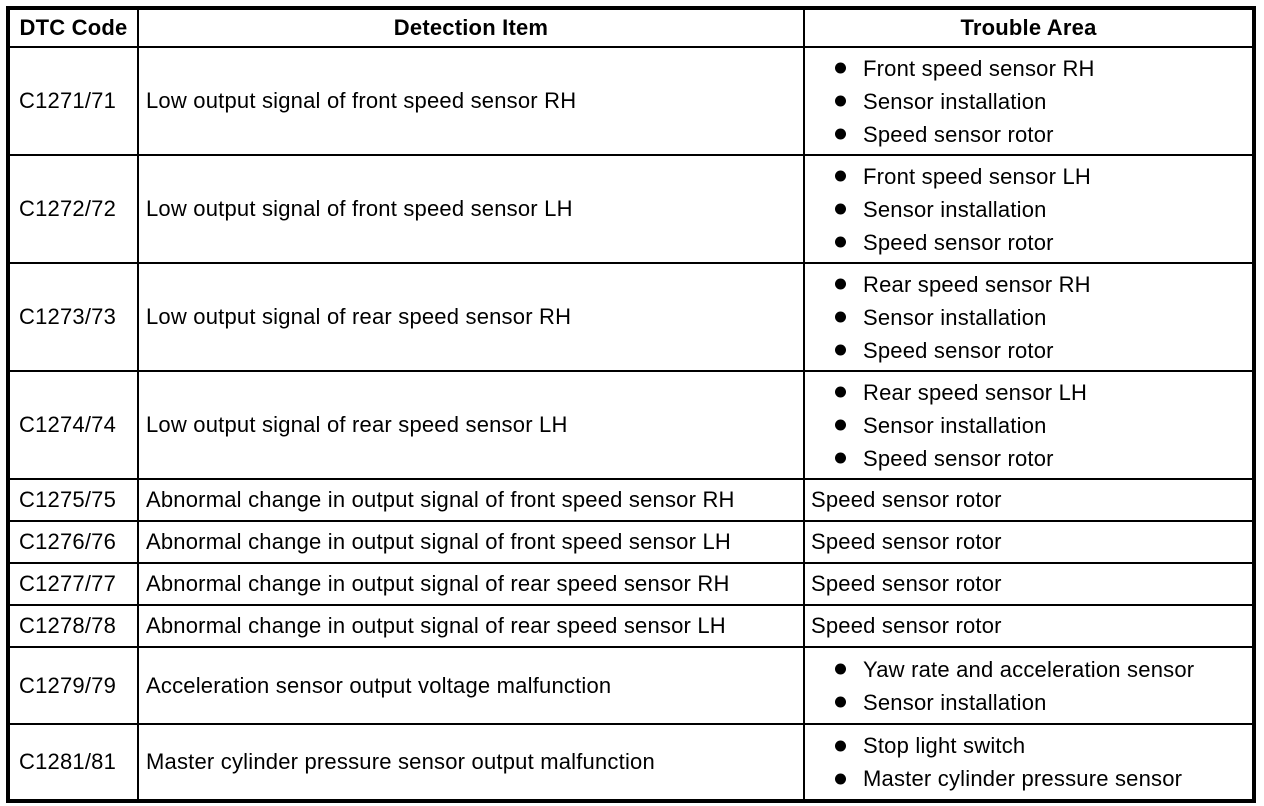 The height and width of the screenshot is (806, 1264). What do you see at coordinates (944, 745) in the screenshot?
I see `trouble-area-item-label: Stop light switch` at bounding box center [944, 745].